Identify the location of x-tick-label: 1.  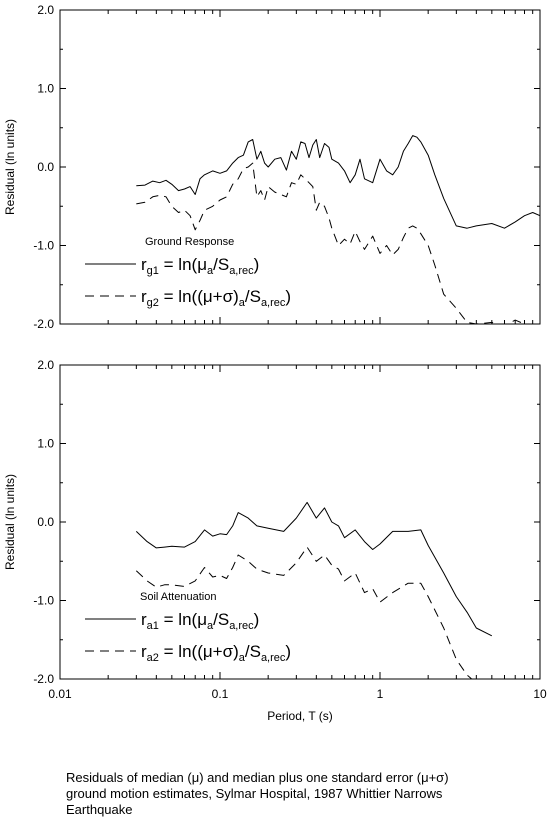
(380, 694).